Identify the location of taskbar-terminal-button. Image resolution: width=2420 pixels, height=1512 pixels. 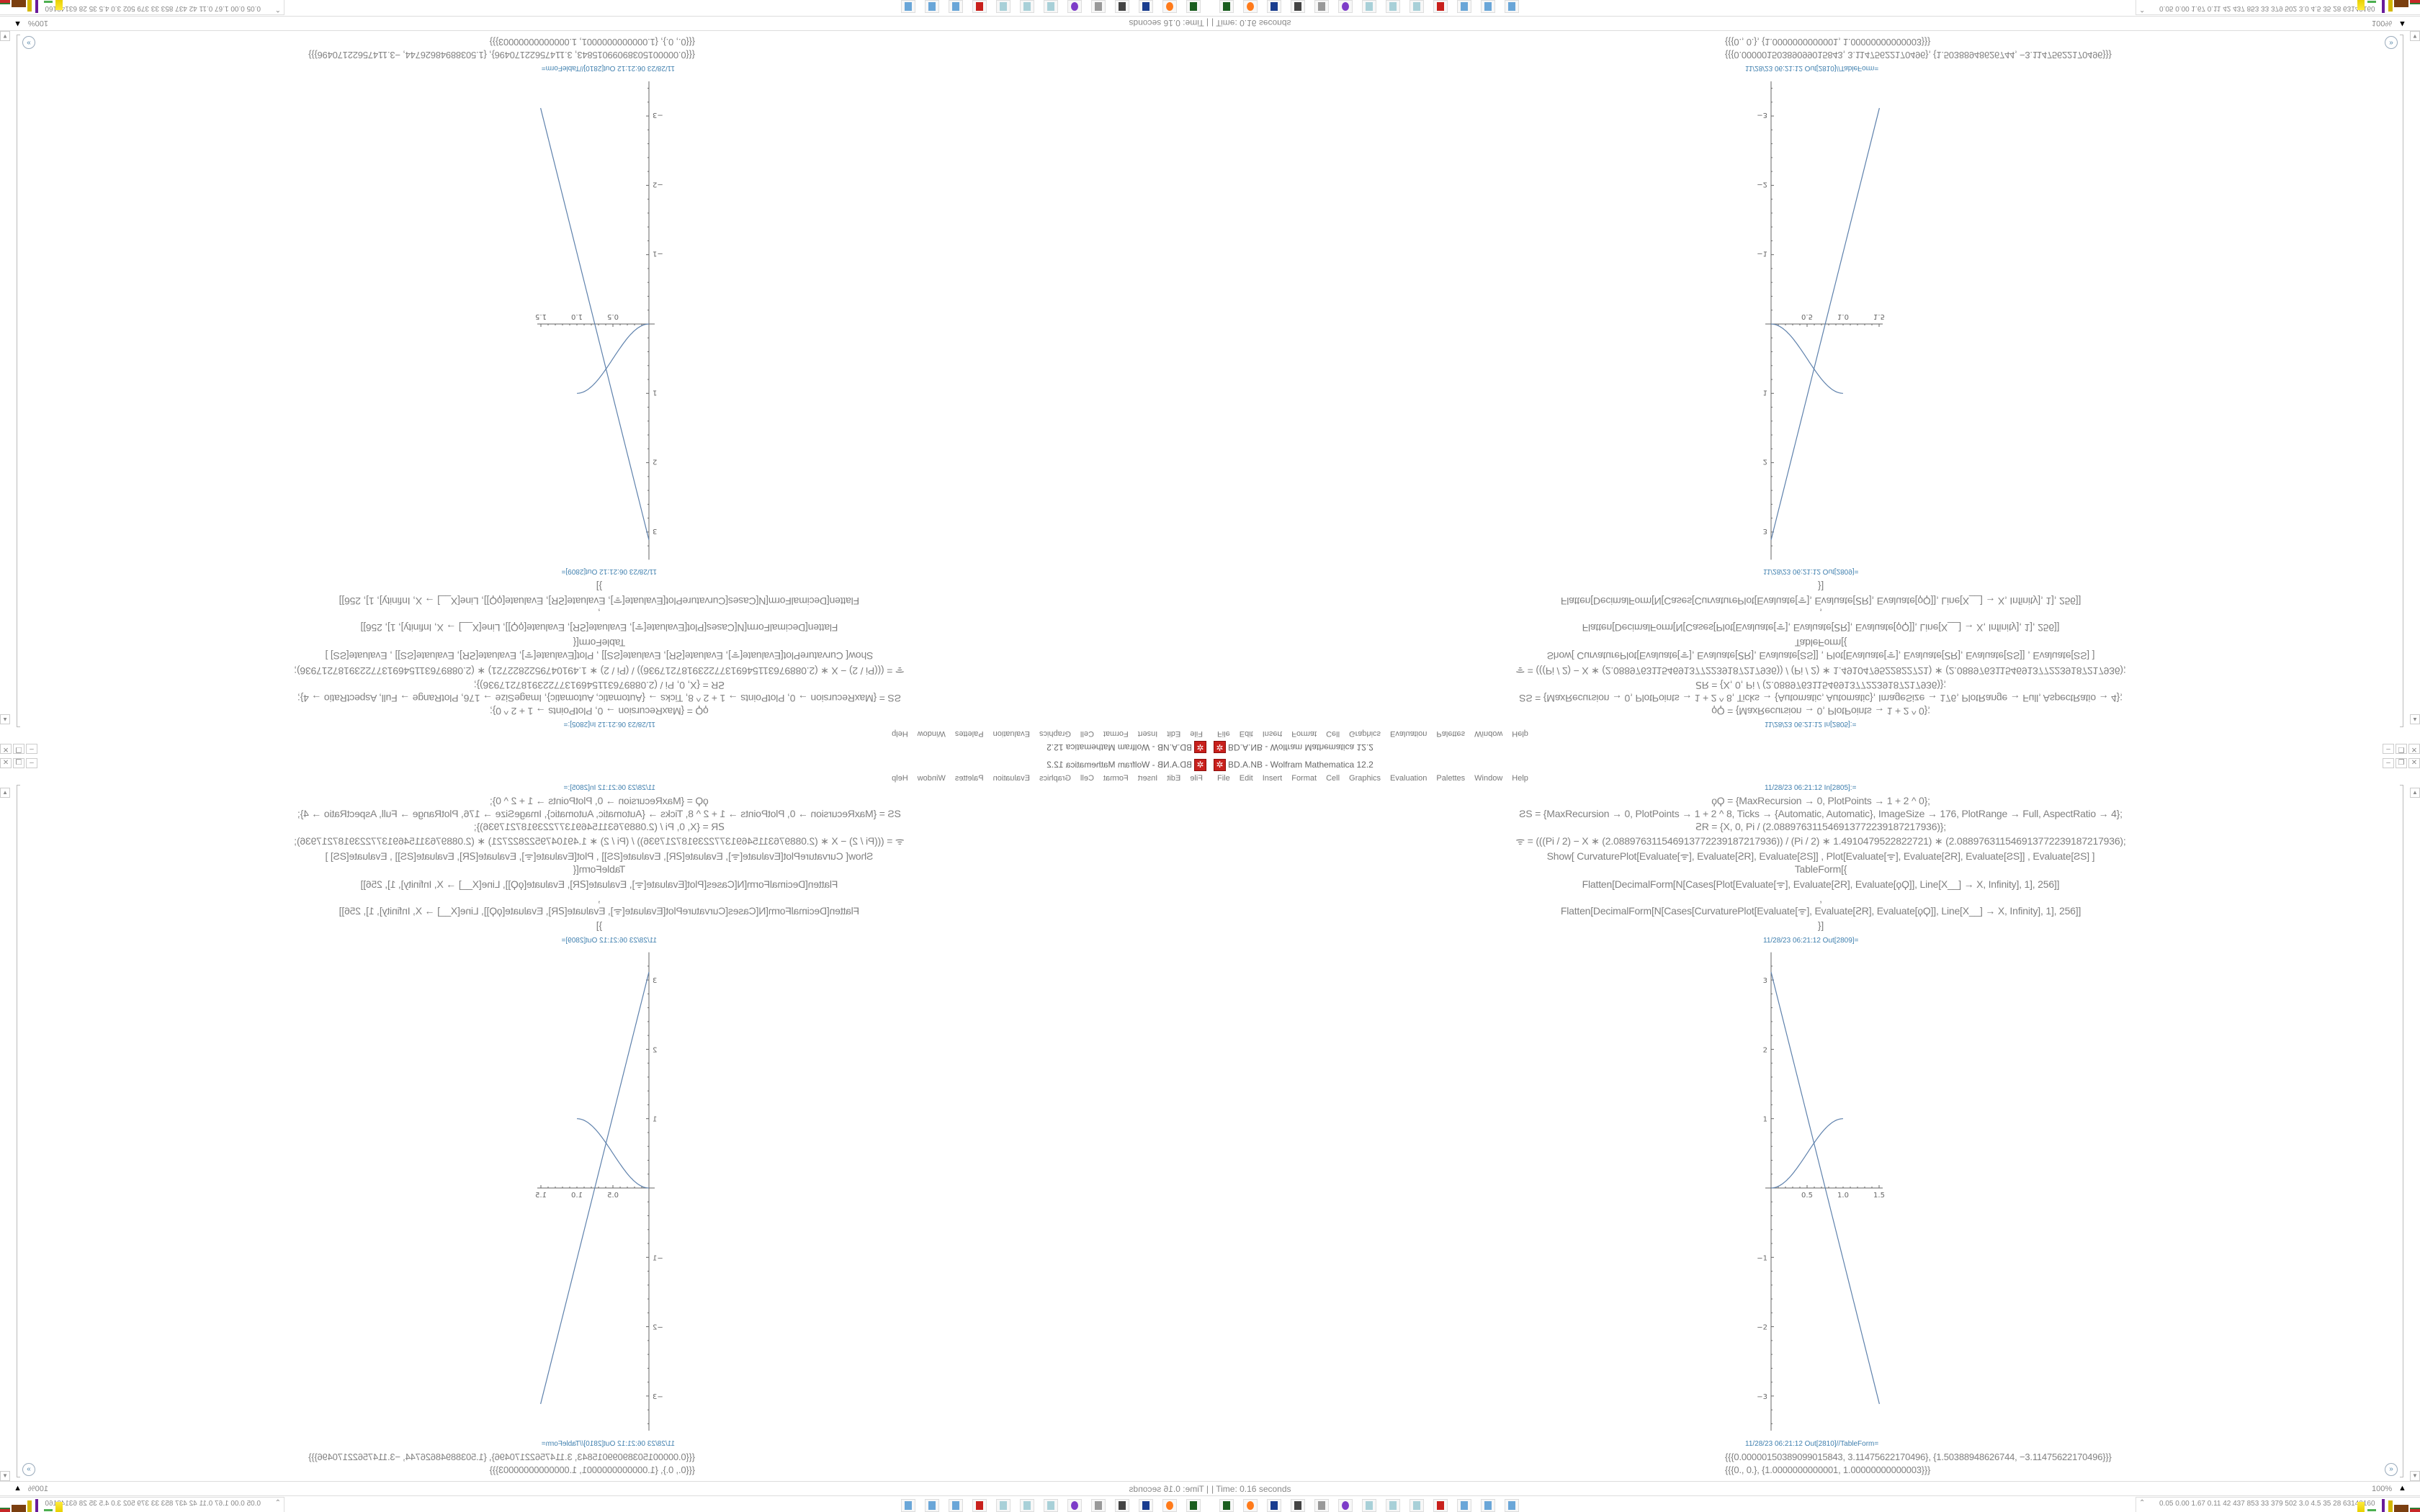
(1193, 6).